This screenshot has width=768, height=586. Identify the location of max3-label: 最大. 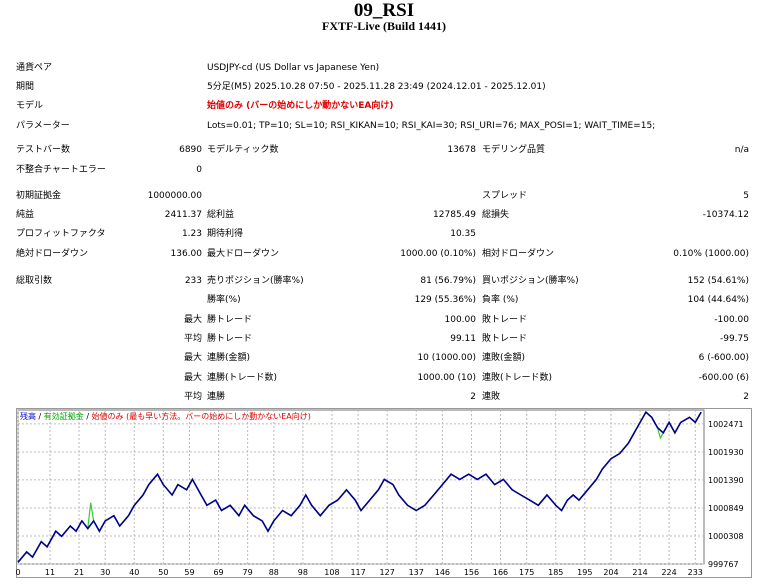
(192, 378).